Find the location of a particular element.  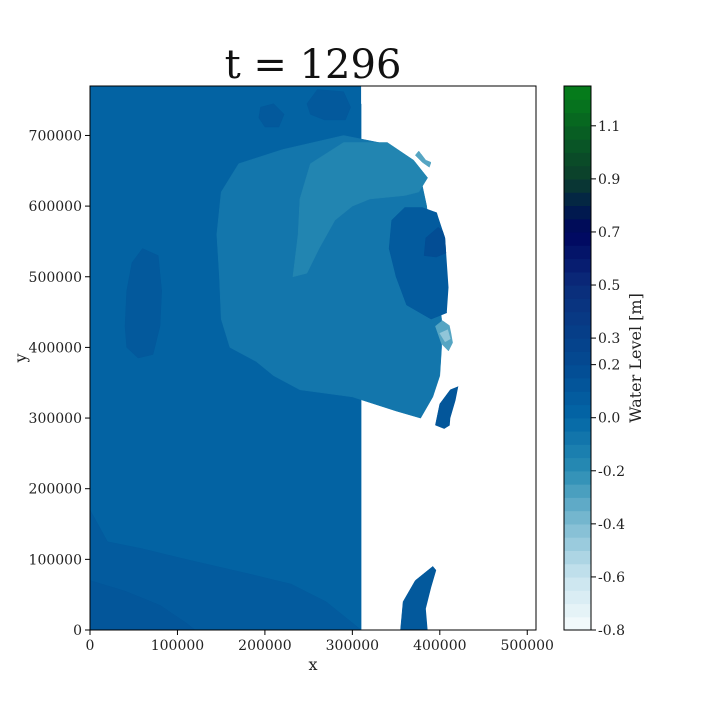

x-axis: 0 100000 200000 300000 400000 500000 is located at coordinates (320, 642).